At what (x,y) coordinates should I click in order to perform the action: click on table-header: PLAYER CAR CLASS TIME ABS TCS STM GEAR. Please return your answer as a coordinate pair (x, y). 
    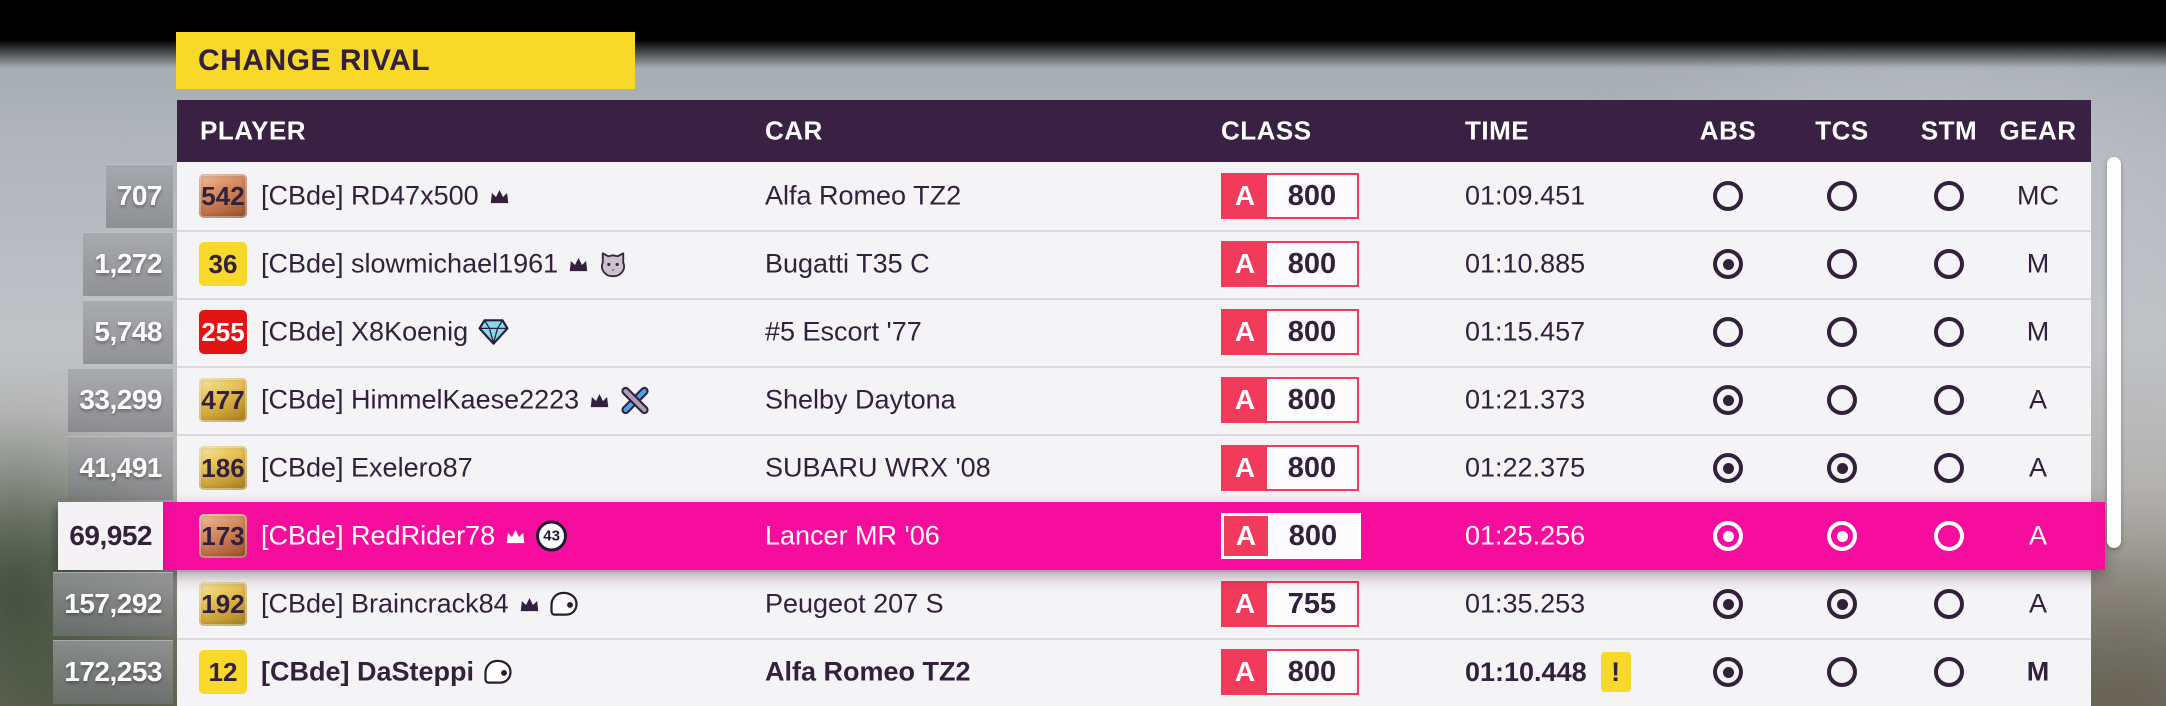
    Looking at the image, I should click on (1134, 131).